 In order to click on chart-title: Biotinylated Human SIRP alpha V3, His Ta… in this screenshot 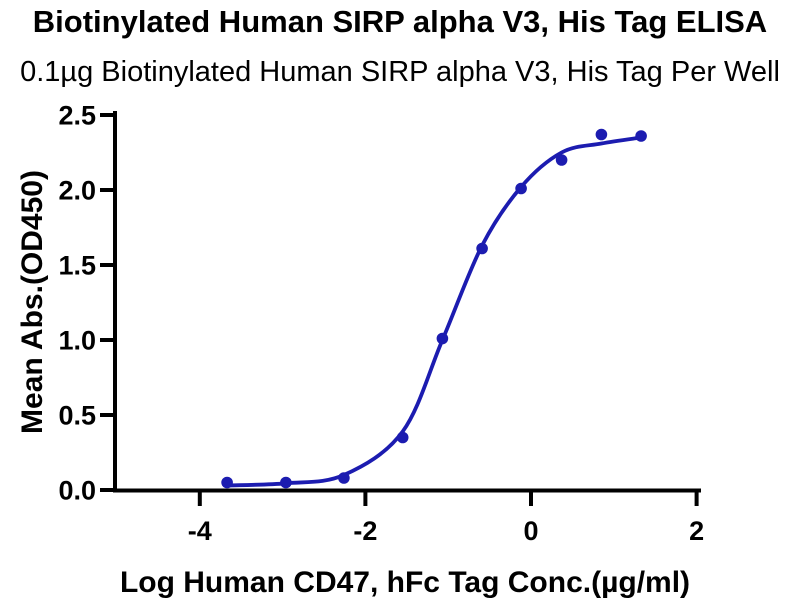, I will do `click(400, 21)`.